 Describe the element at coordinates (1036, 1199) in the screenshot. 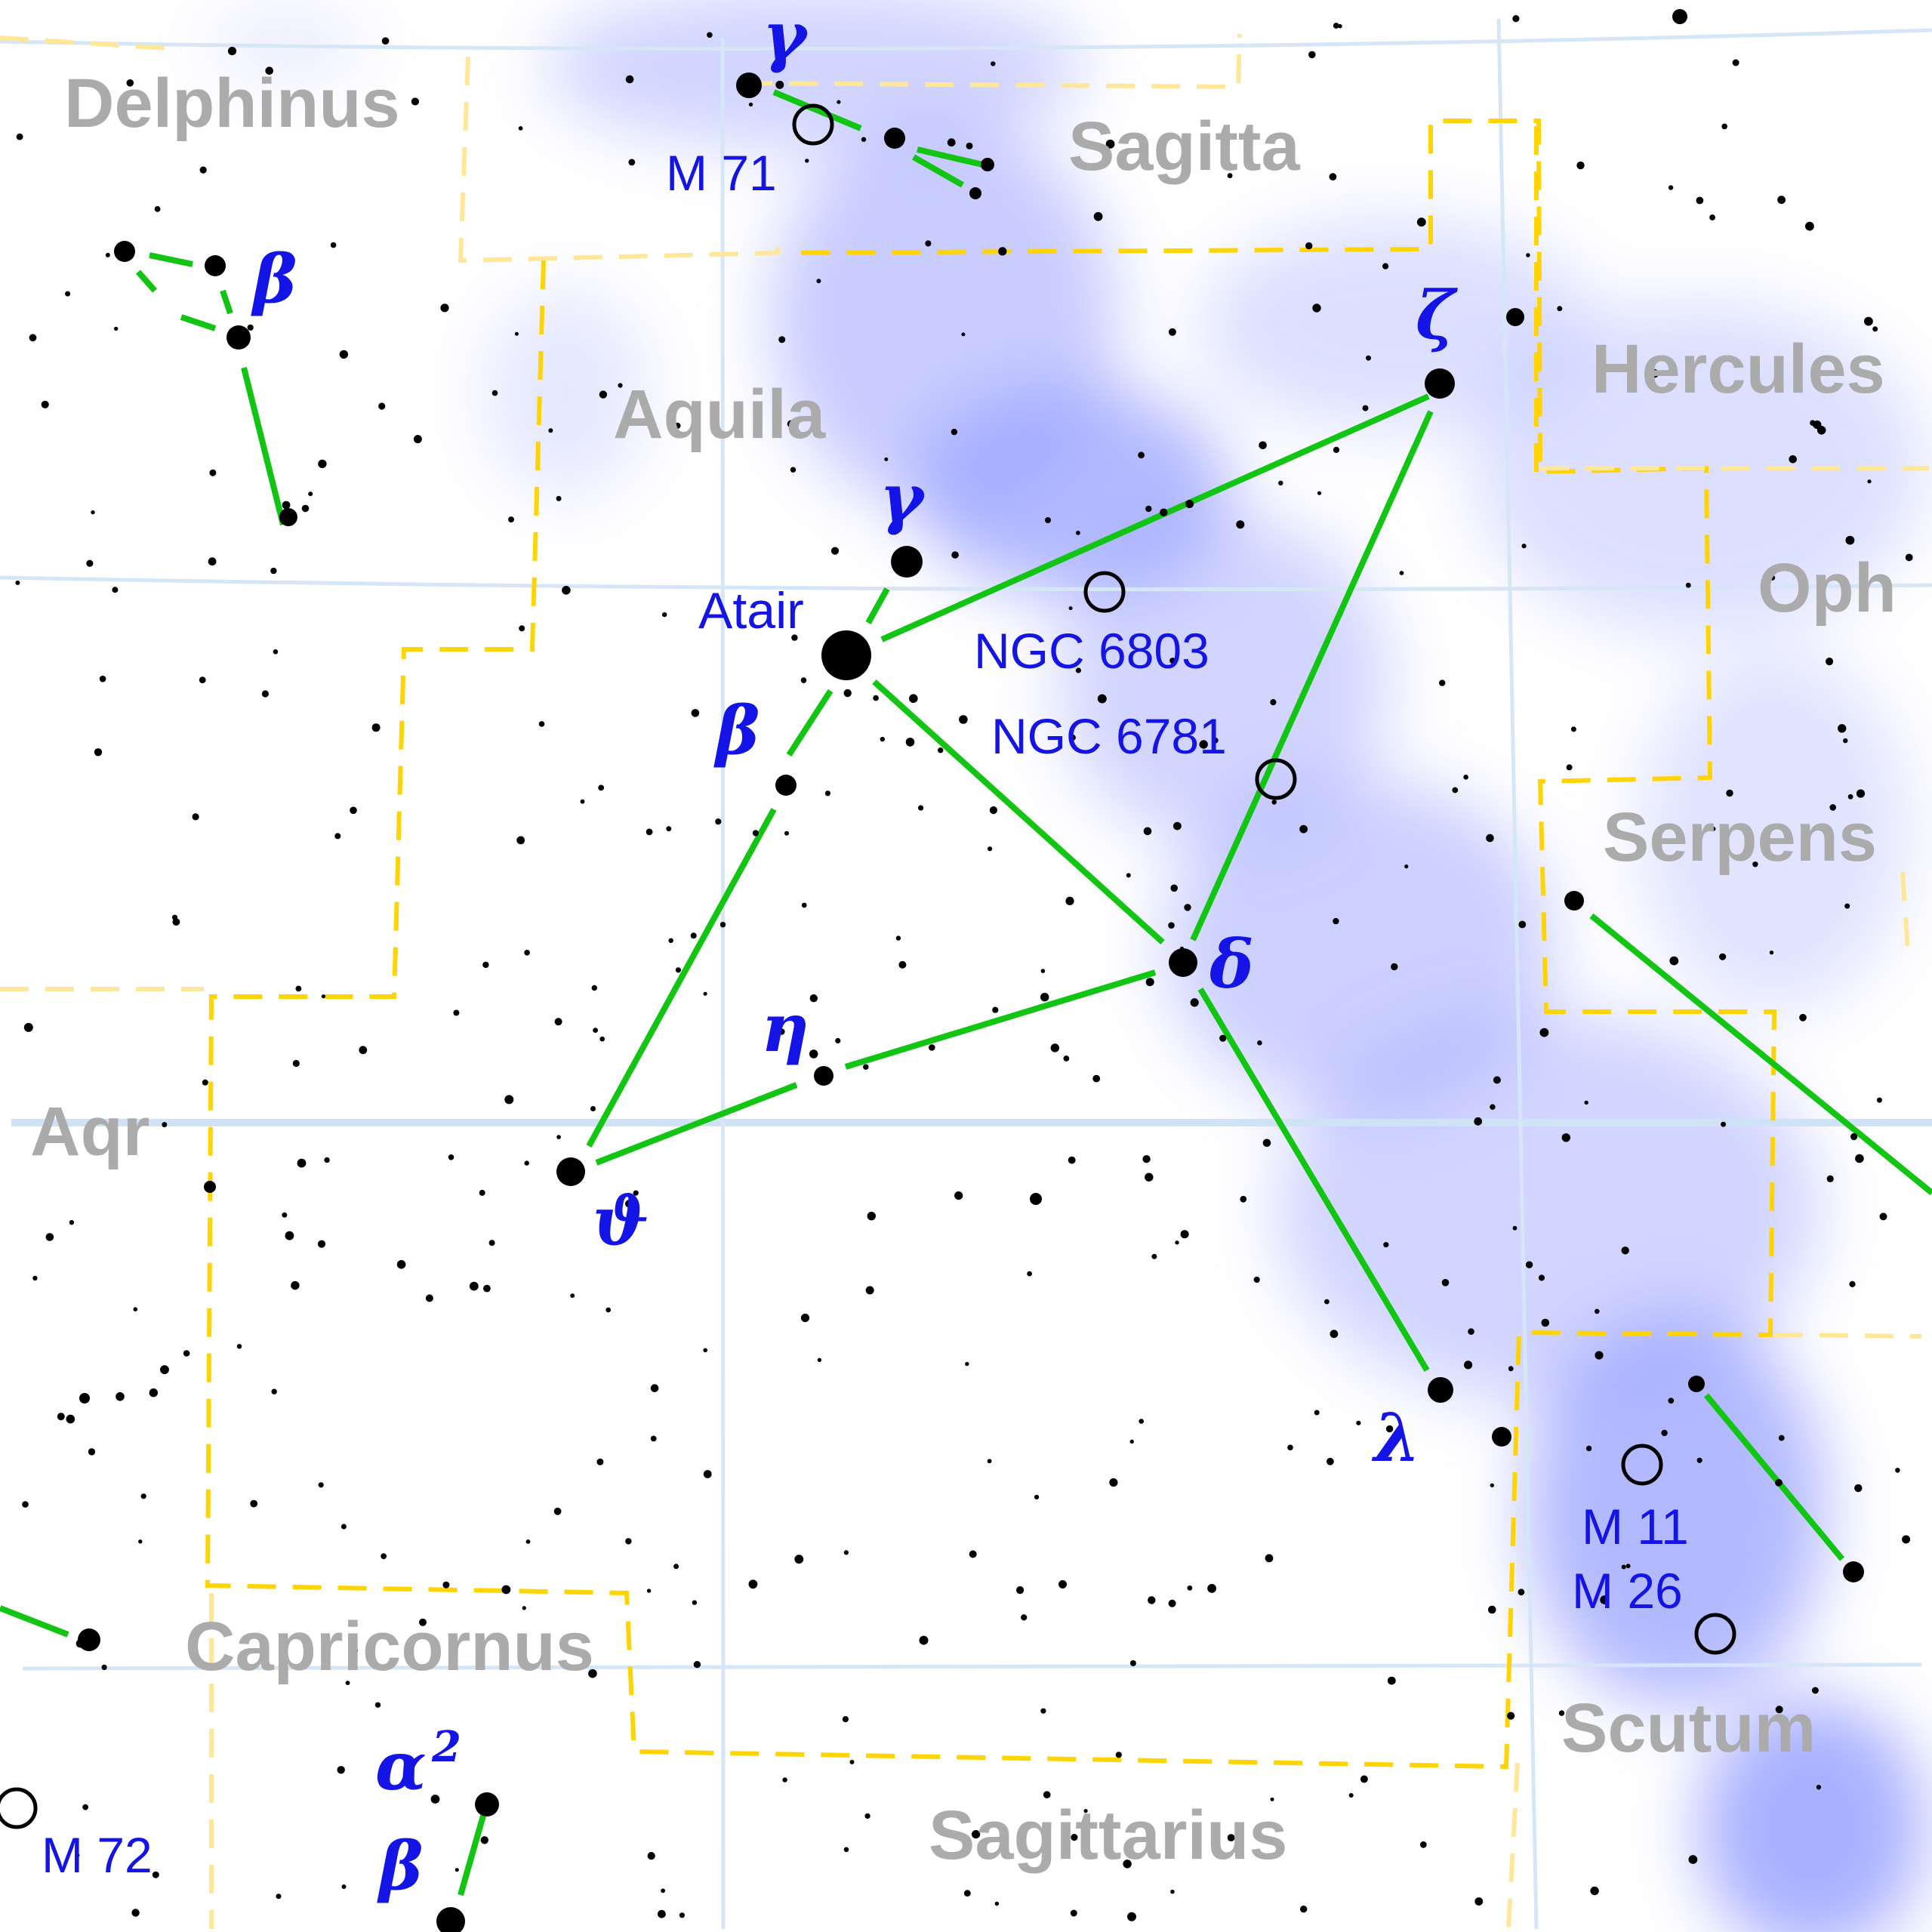

I see `star-faint-a` at that location.